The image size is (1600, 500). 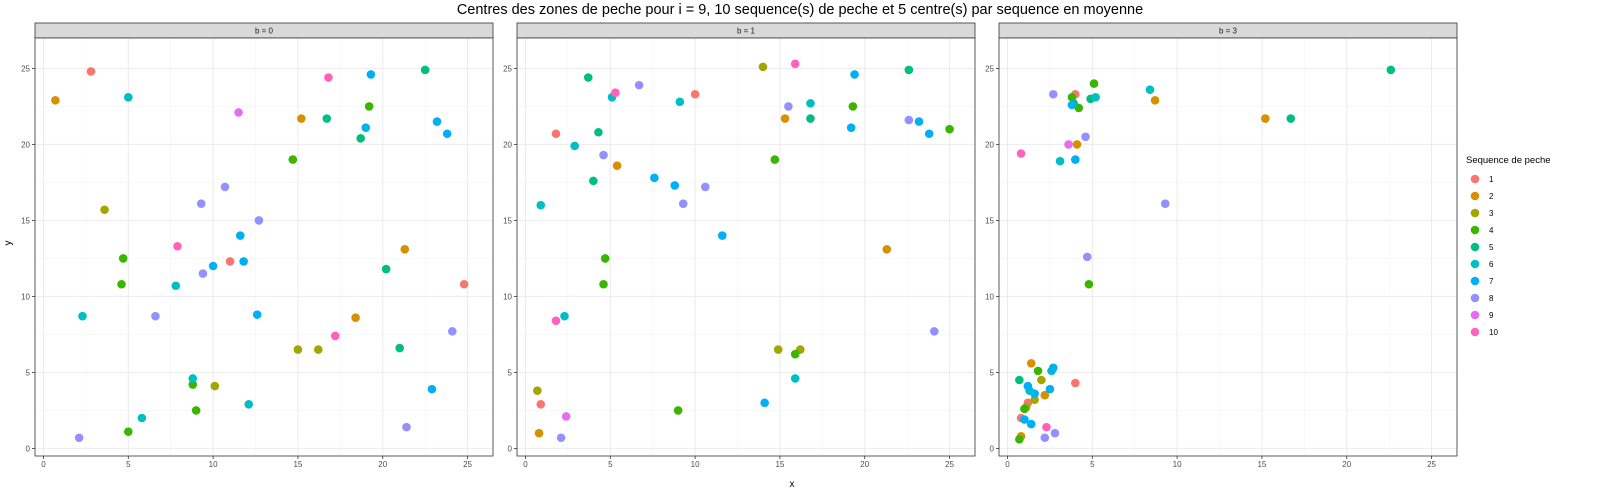 I want to click on panel-strip-label: b = 3, so click(x=1228, y=31).